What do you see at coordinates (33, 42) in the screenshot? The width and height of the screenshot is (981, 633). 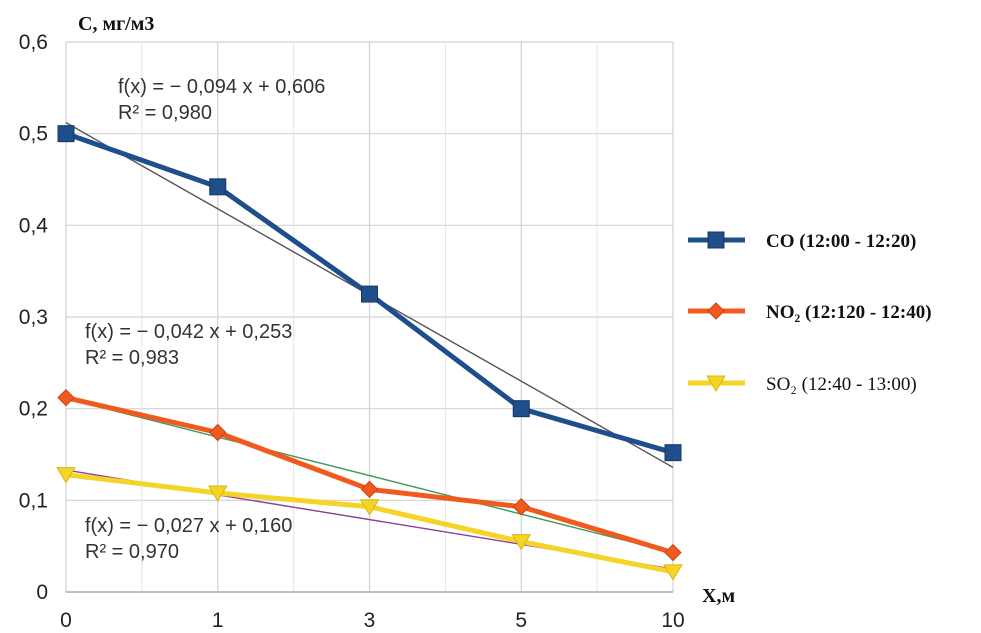 I see `y-tick-label: 0,6` at bounding box center [33, 42].